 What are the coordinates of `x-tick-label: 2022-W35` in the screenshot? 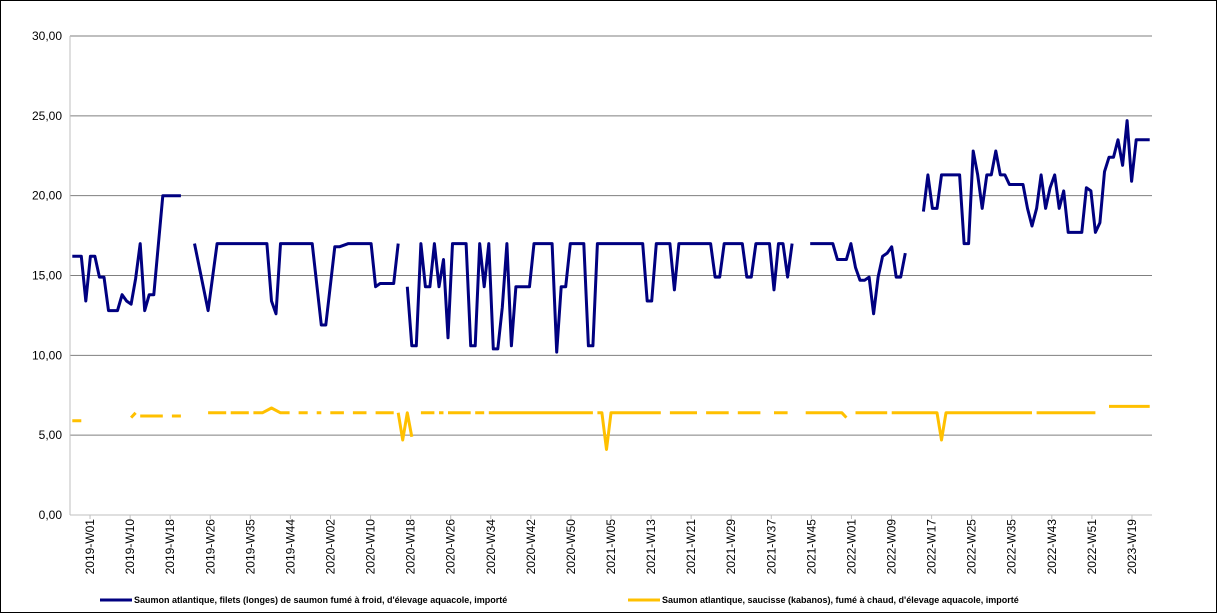 It's located at (1012, 547).